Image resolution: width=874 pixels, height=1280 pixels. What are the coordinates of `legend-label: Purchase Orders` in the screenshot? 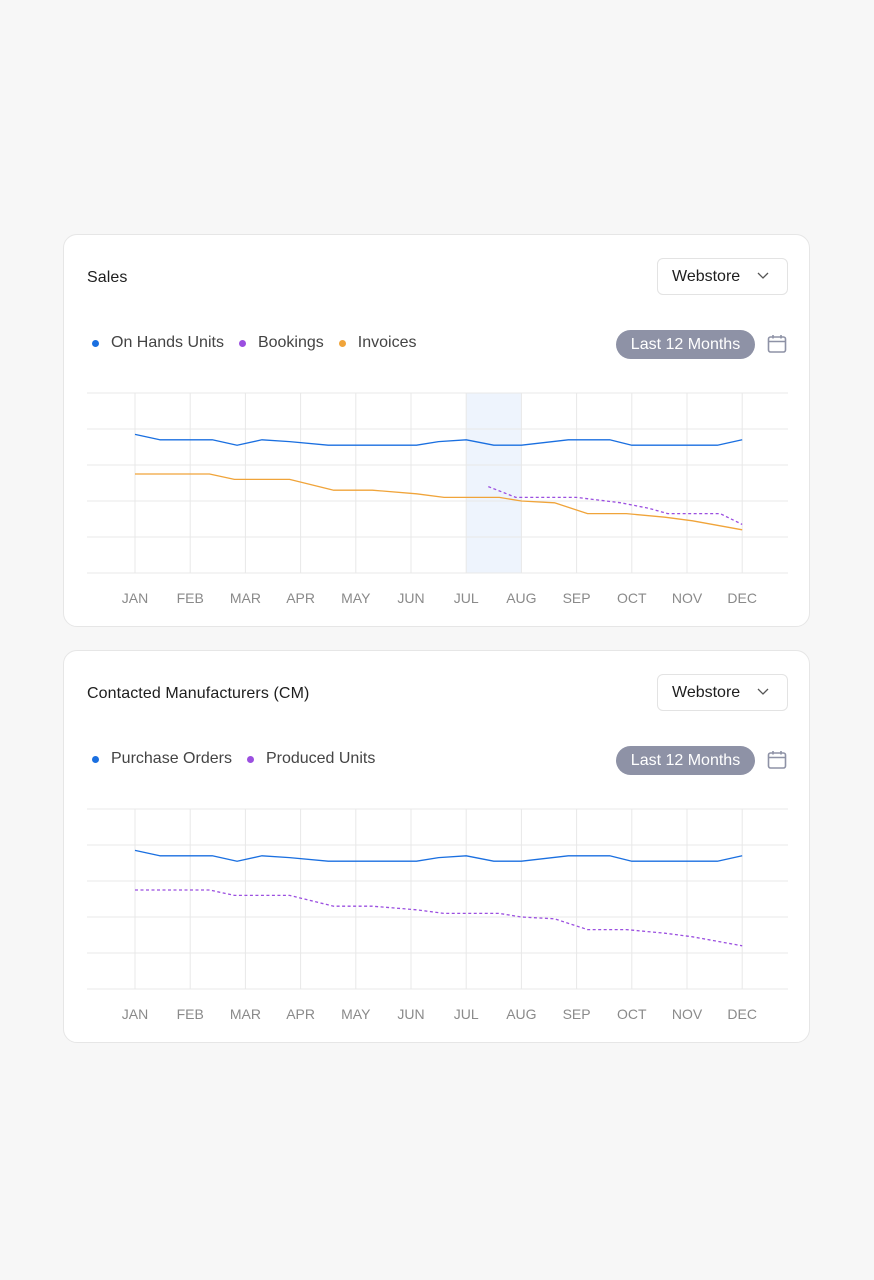 It's located at (171, 758).